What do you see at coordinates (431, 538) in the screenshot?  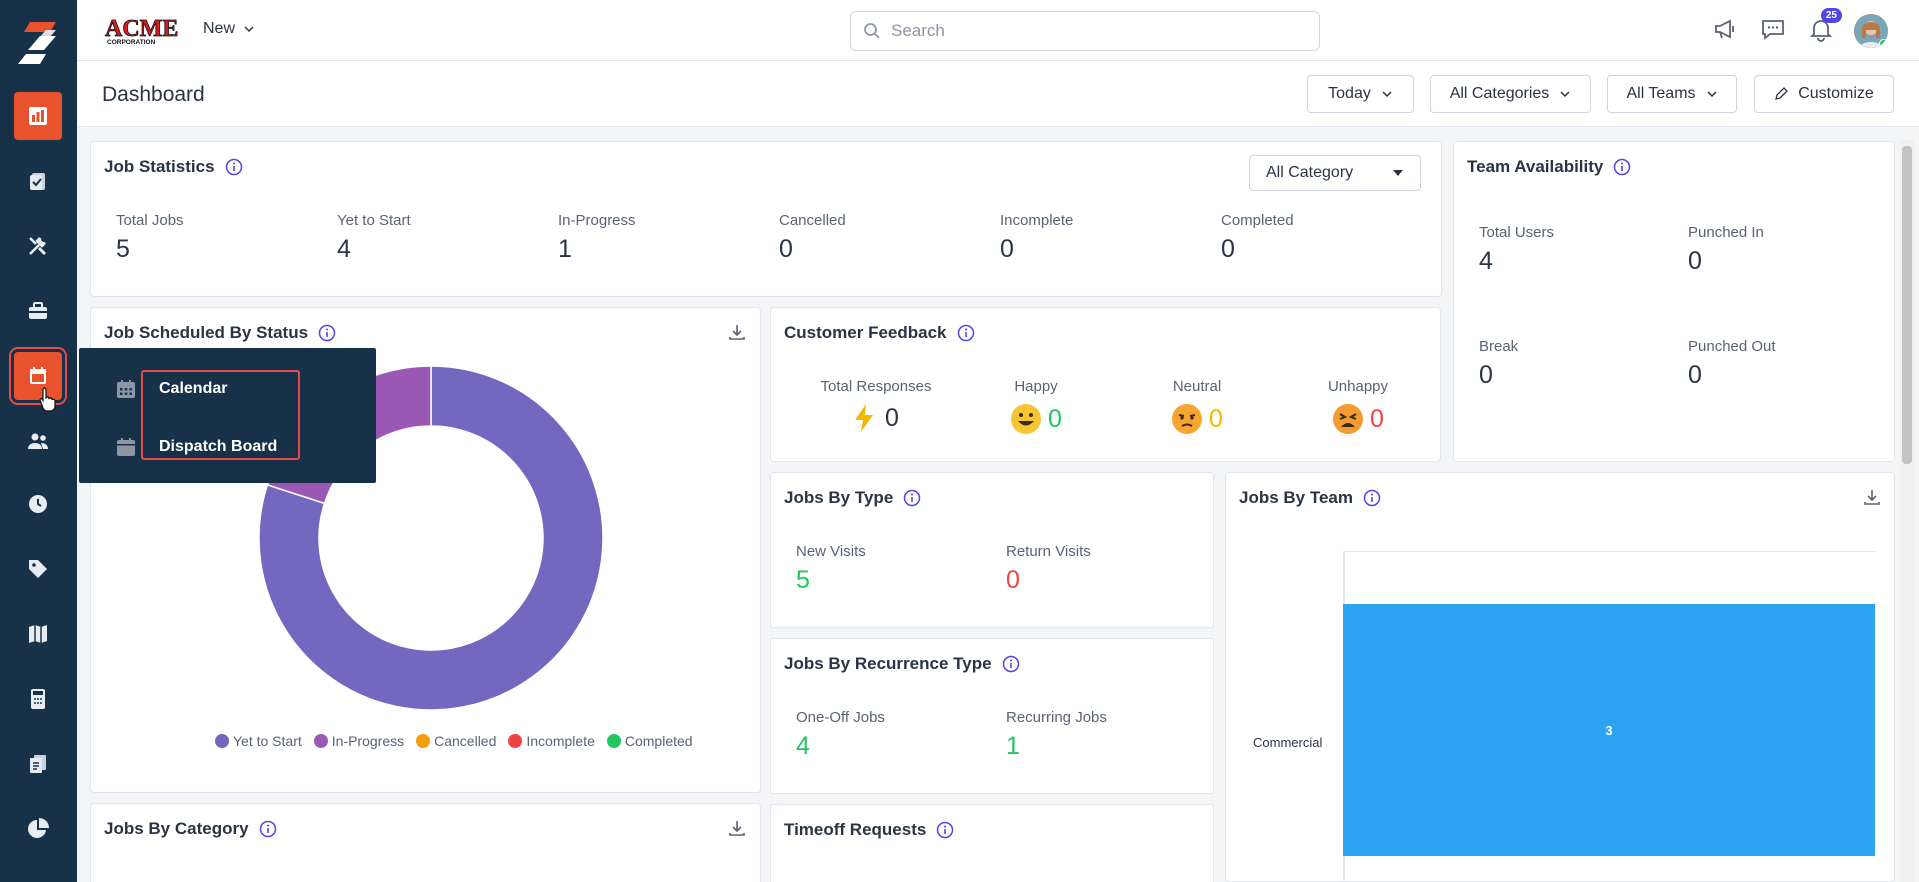 I see `donut-slice-yet-to-start` at bounding box center [431, 538].